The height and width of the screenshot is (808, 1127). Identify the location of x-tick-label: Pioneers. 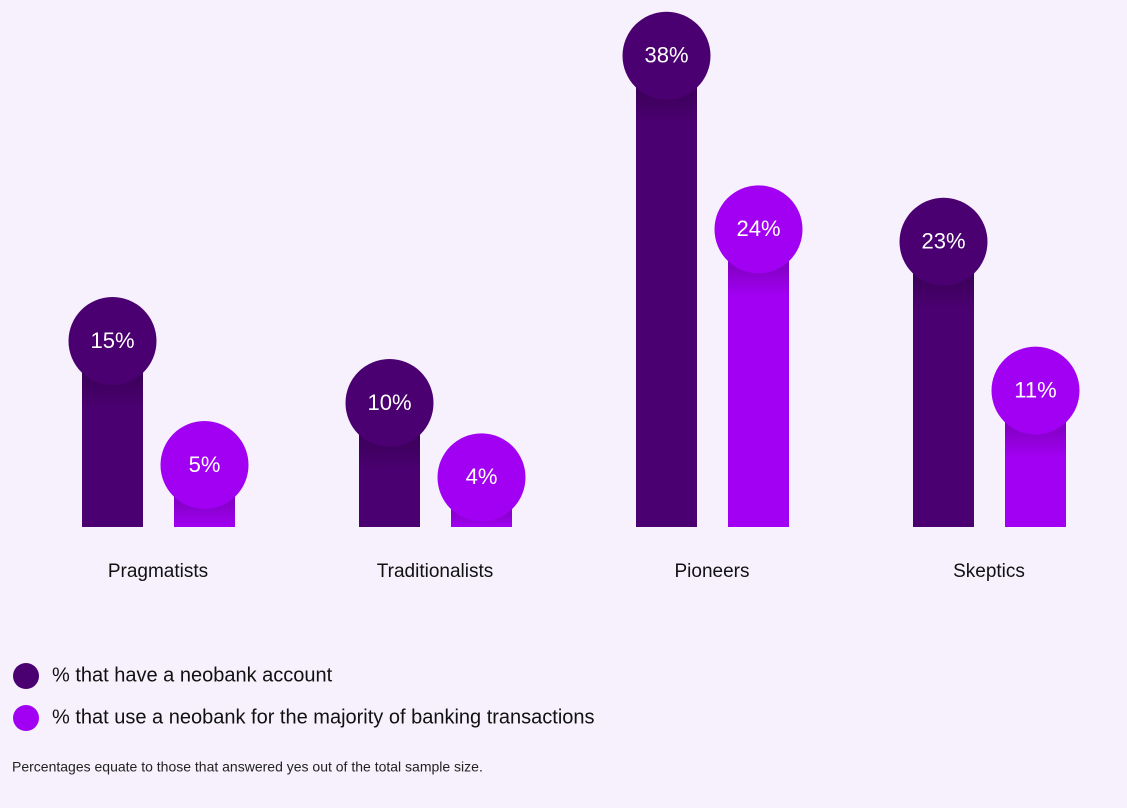
(712, 571).